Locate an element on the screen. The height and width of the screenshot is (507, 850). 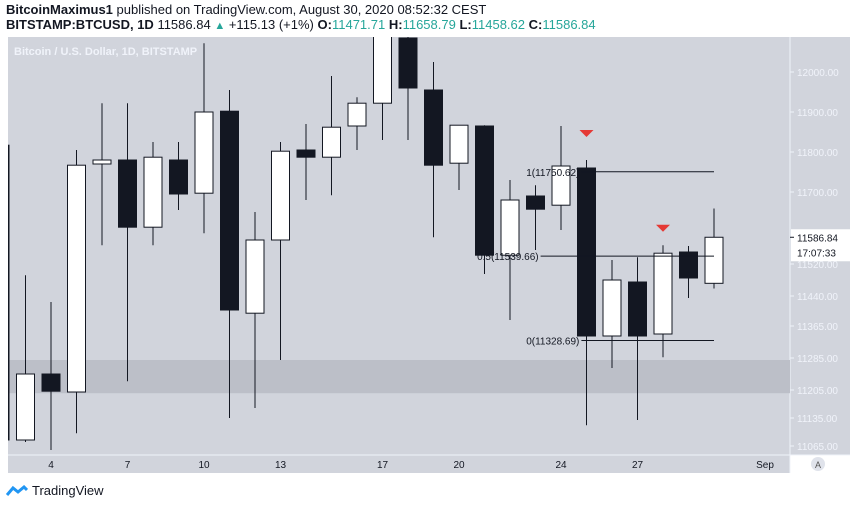
tradingview-logo: TradingView is located at coordinates (55, 490).